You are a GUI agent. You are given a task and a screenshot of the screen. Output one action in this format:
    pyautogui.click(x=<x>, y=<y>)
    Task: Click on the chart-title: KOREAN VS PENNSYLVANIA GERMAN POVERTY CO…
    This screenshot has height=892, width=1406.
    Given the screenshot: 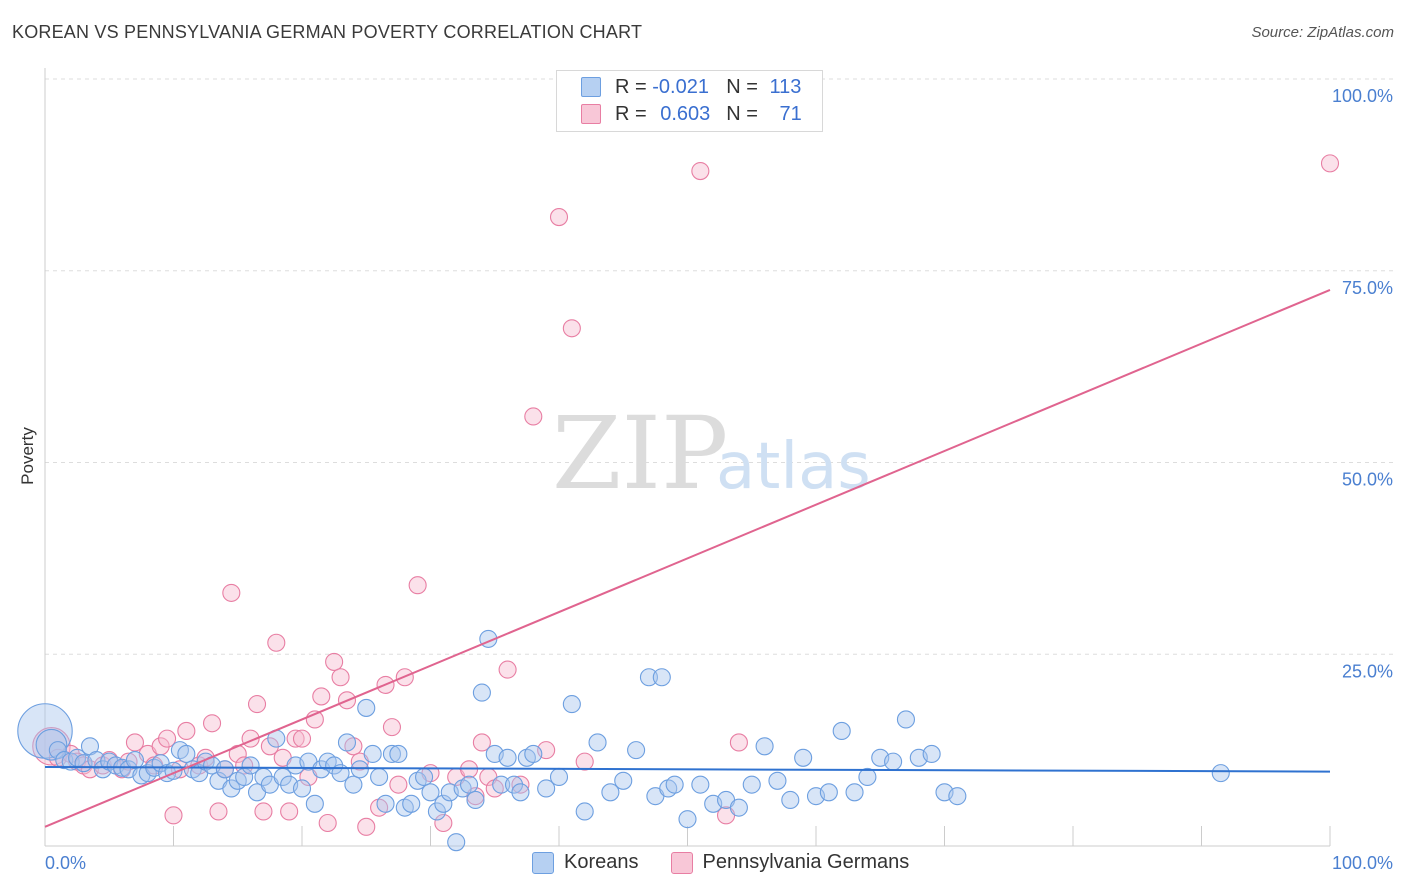 What is the action you would take?
    pyautogui.click(x=327, y=32)
    